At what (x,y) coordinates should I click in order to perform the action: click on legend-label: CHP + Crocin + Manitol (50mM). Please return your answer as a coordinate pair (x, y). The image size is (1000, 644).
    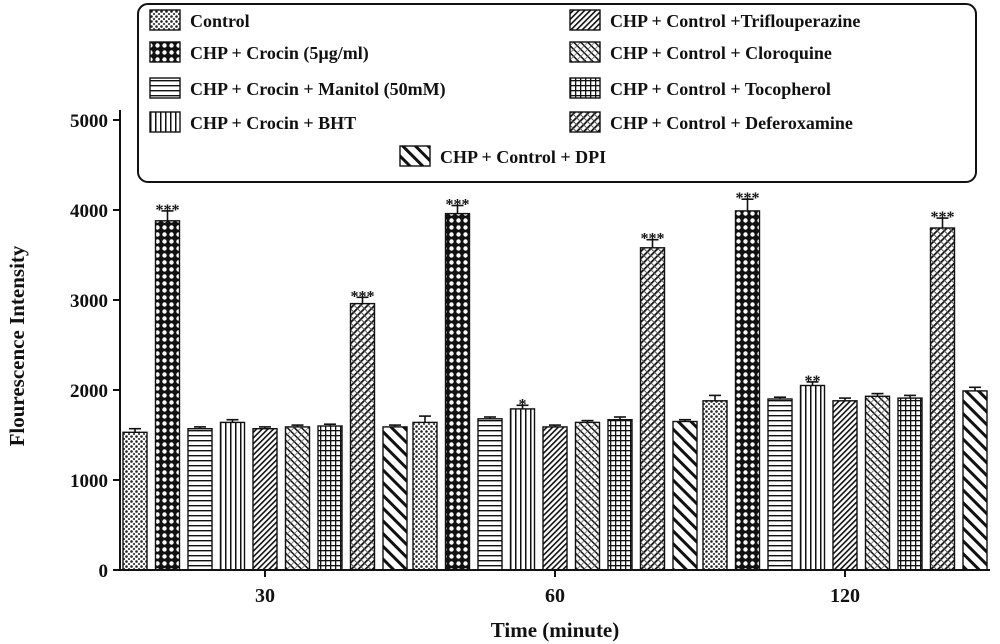
    Looking at the image, I should click on (318, 89).